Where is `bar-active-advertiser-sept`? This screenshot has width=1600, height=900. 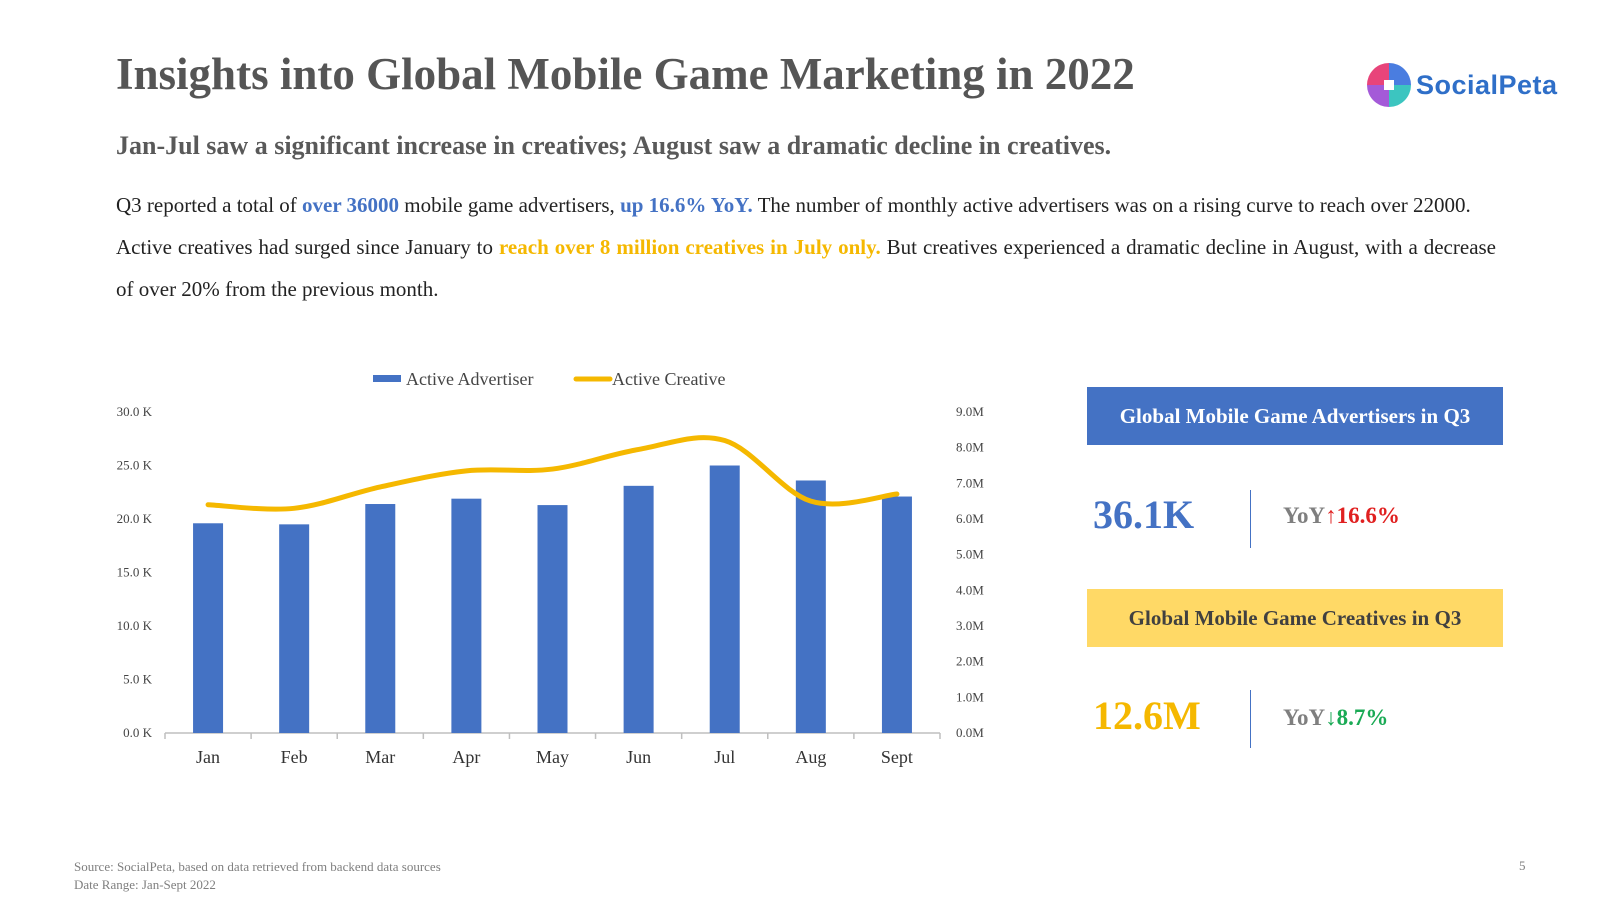
bar-active-advertiser-sept is located at coordinates (896, 614).